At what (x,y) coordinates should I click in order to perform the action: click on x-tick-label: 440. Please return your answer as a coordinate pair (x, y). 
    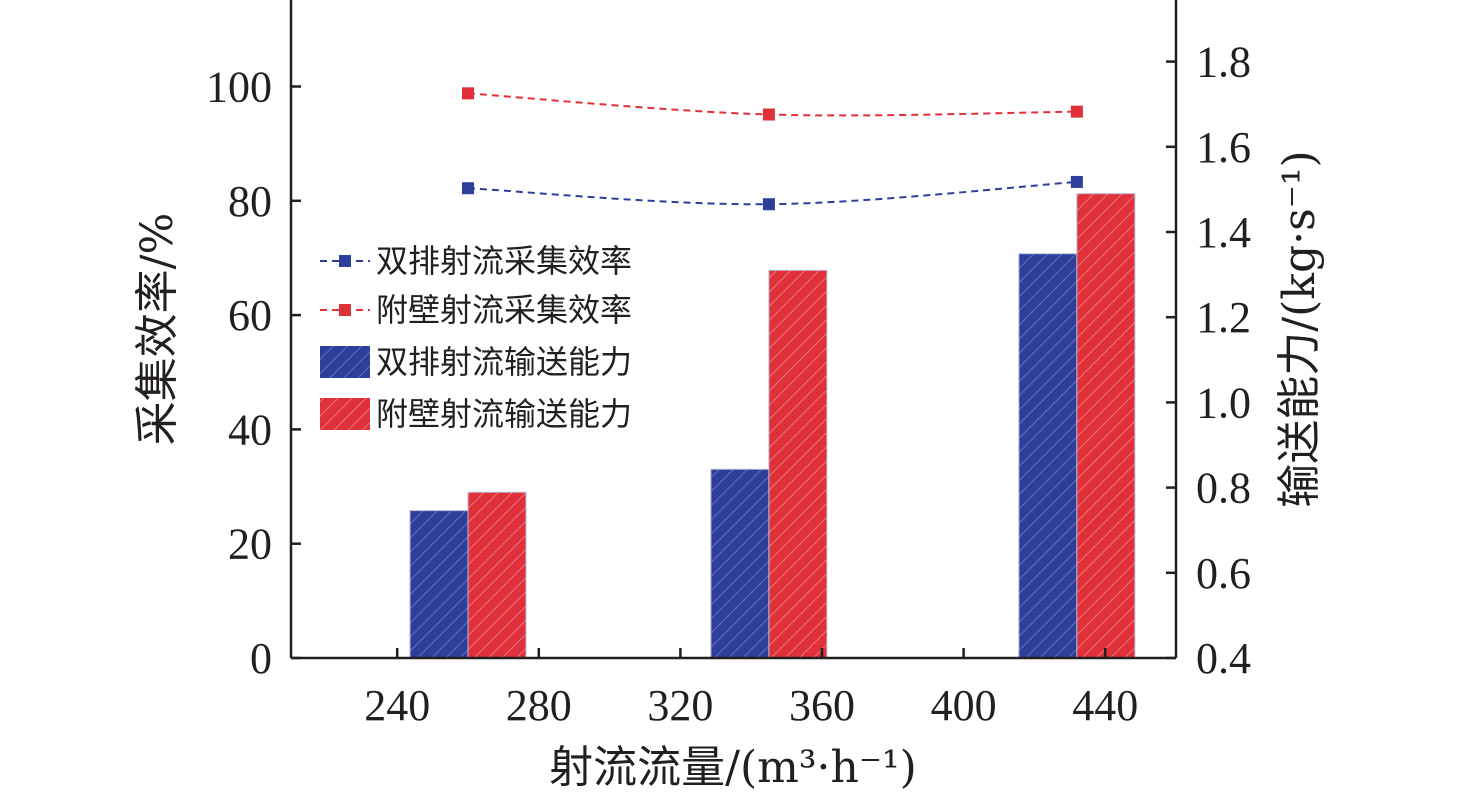
    Looking at the image, I should click on (1105, 705).